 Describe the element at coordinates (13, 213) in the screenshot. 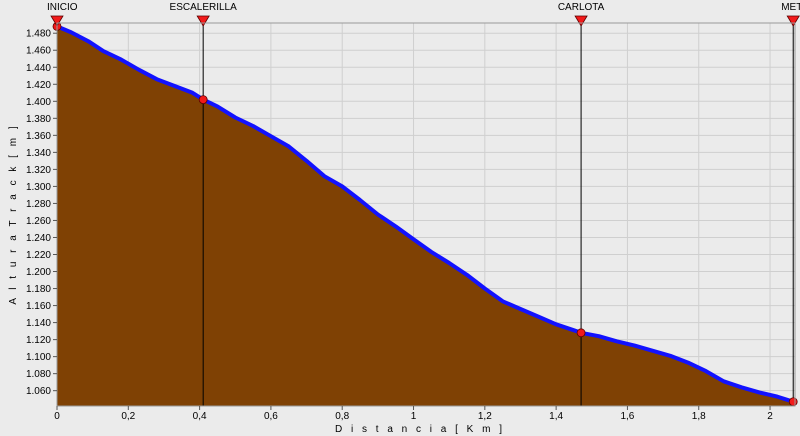

I see `y-axis-title: A l t u r a T r a c k [ m ]` at that location.